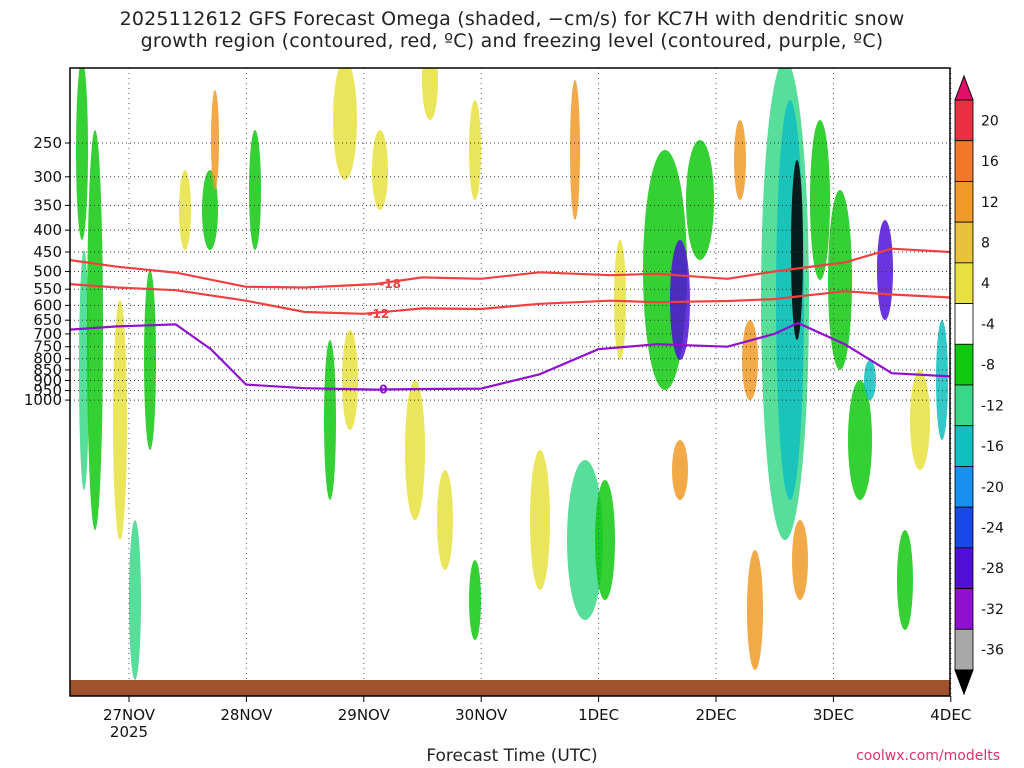 Image resolution: width=1024 pixels, height=768 pixels. What do you see at coordinates (715, 715) in the screenshot?
I see `x-tick-label: 2DEC` at bounding box center [715, 715].